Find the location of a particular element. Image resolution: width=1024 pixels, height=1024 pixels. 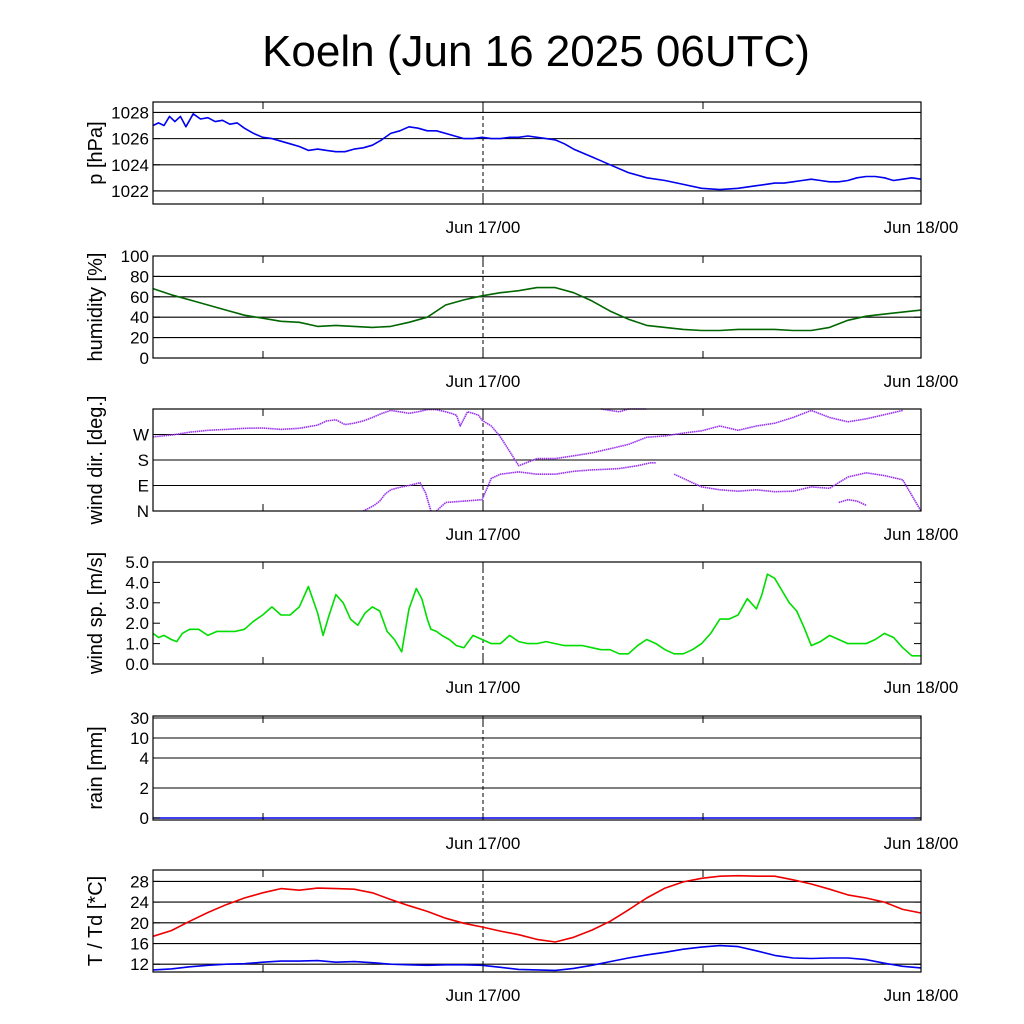

y-tick-label: N is located at coordinates (143, 511).